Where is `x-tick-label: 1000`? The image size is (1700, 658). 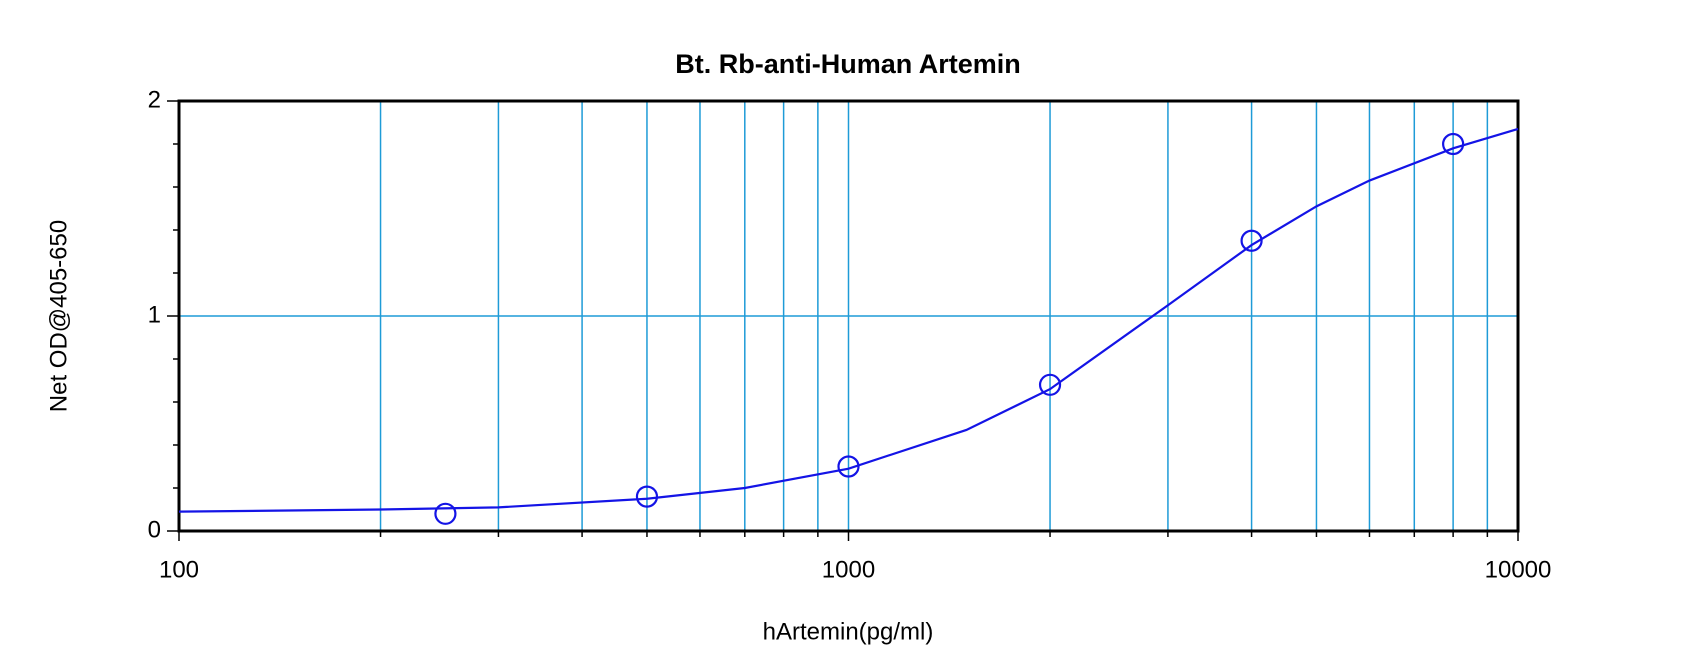 x-tick-label: 1000 is located at coordinates (848, 569).